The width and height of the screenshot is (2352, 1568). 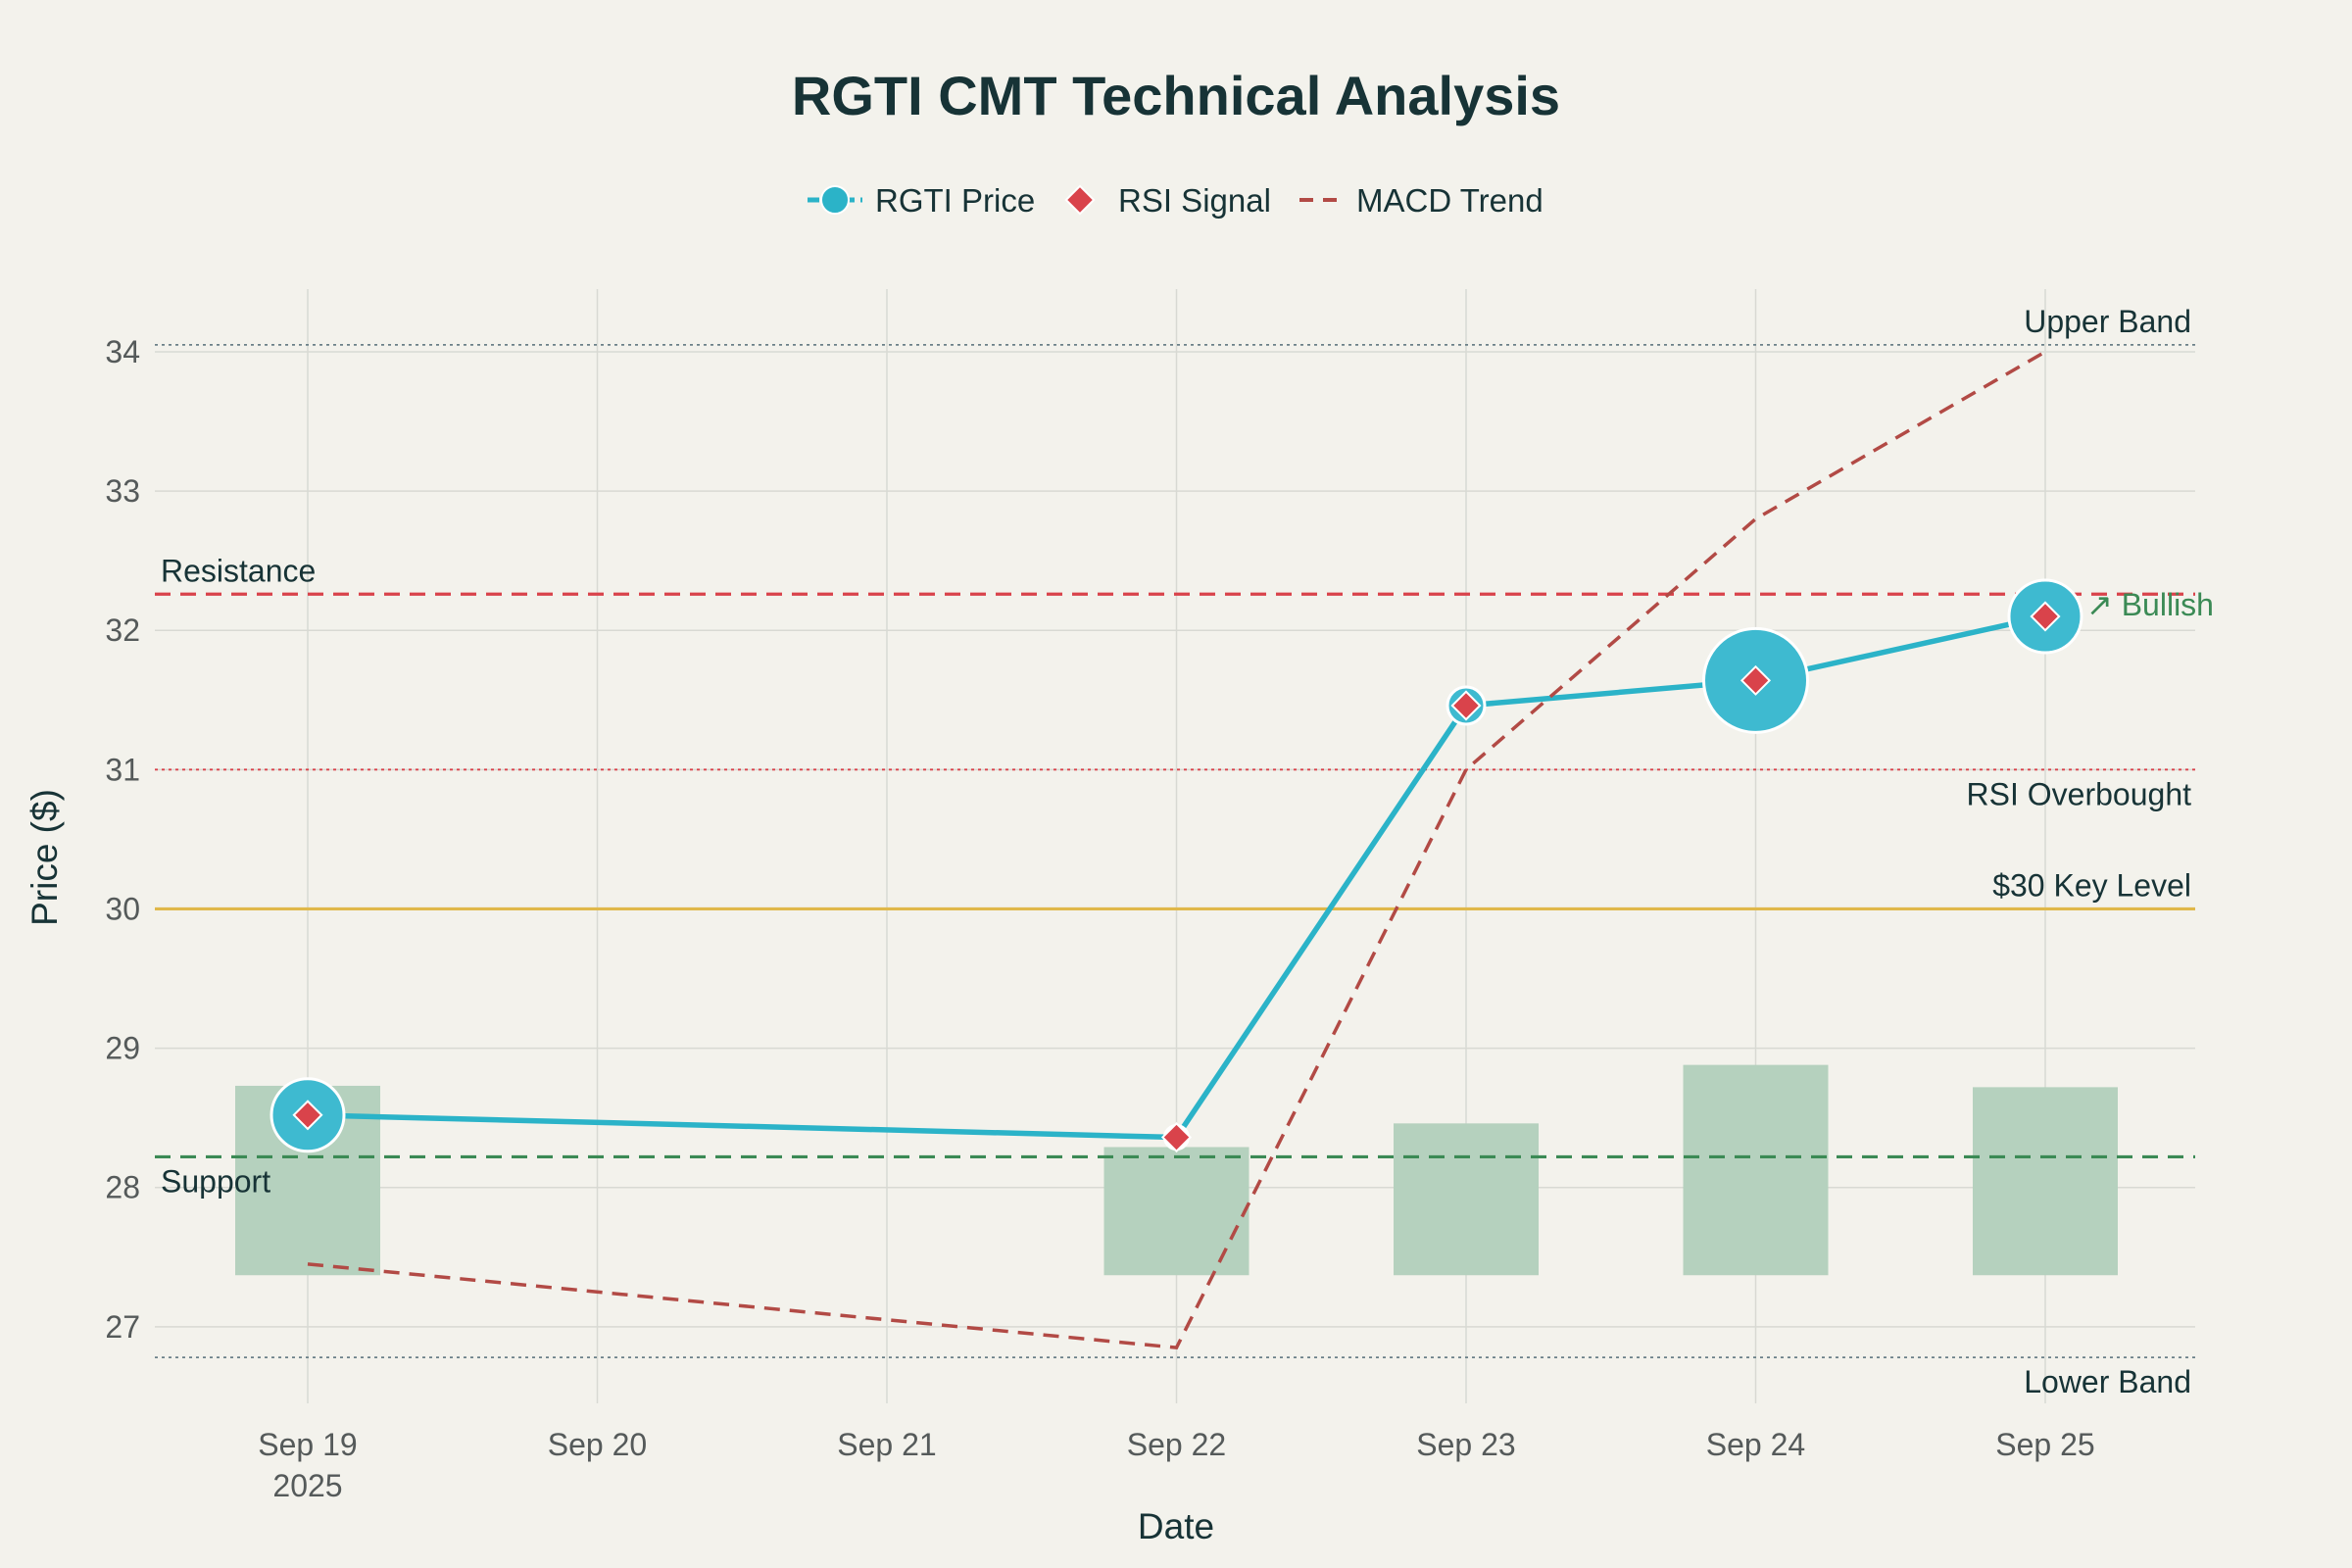 What do you see at coordinates (122, 1048) in the screenshot?
I see `y-tick-label: 29` at bounding box center [122, 1048].